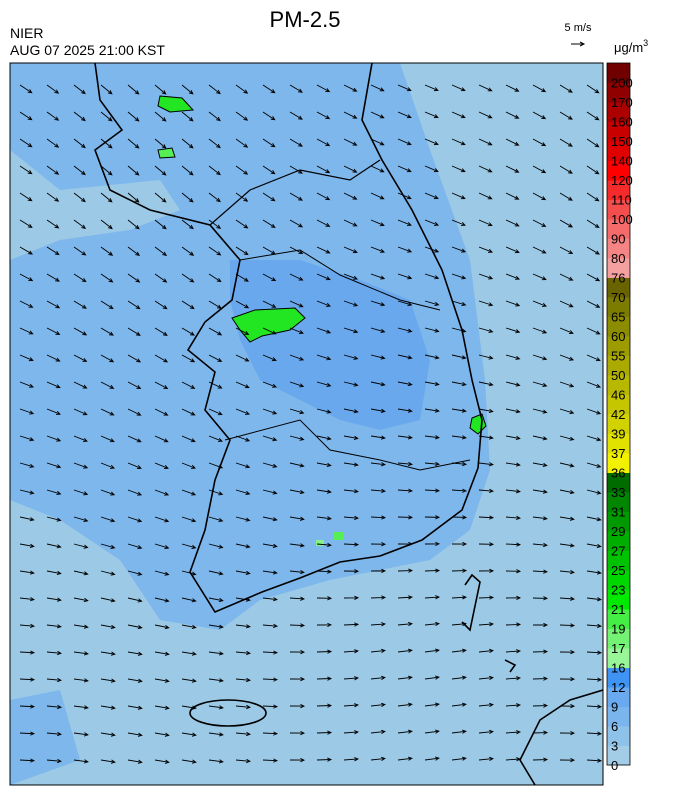 The width and height of the screenshot is (673, 795). I want to click on colorbar-frame, so click(618, 414).